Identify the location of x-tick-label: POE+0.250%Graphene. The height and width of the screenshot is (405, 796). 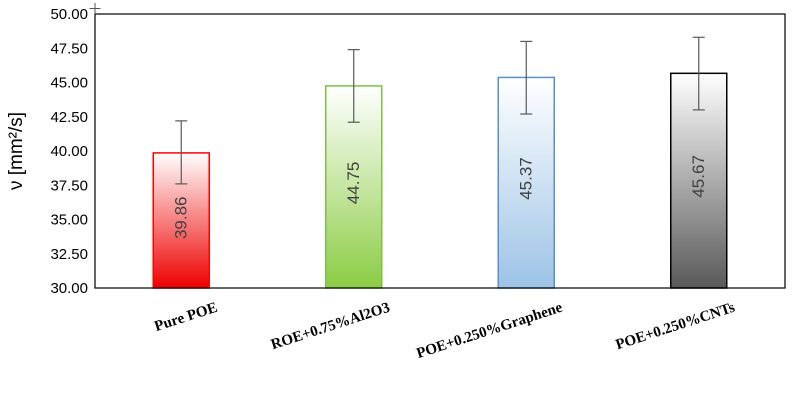
(490, 331).